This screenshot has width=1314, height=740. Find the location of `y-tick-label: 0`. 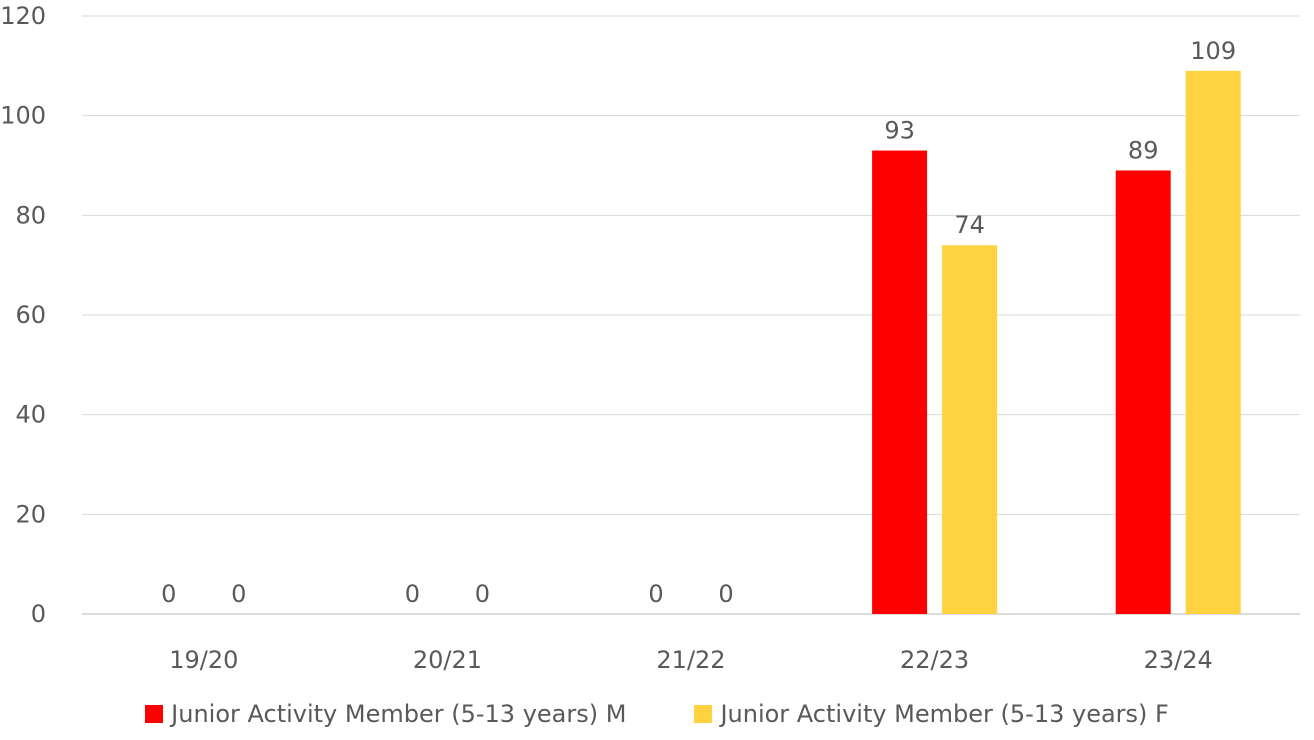

y-tick-label: 0 is located at coordinates (38, 614).